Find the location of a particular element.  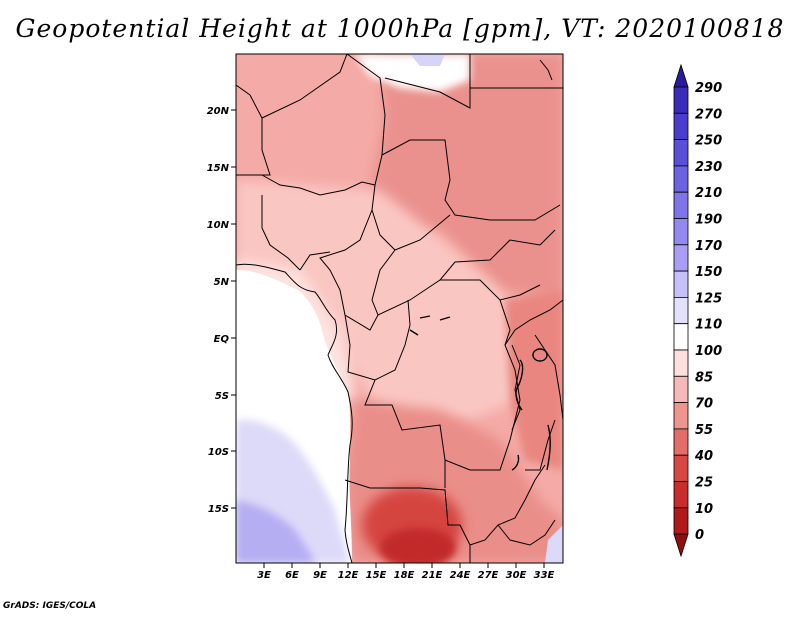

lat-label: 5N is located at coordinates (222, 282).